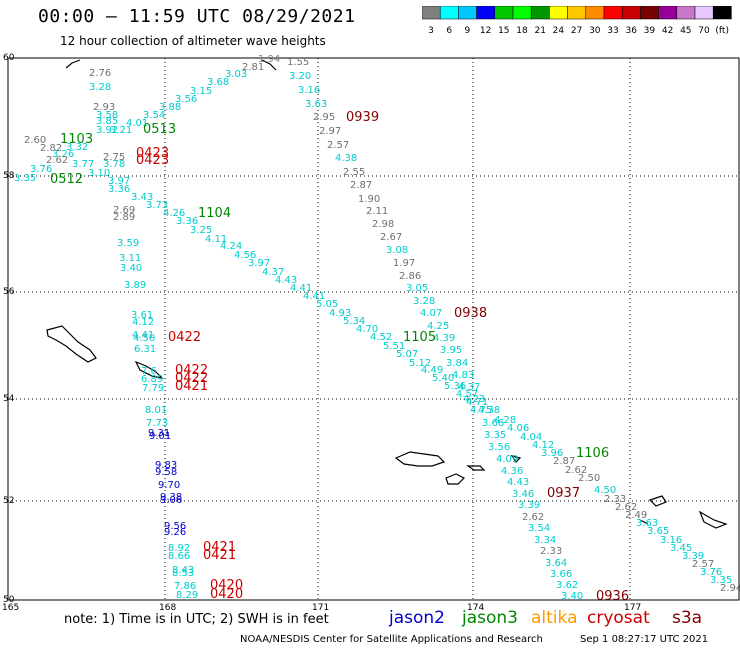  What do you see at coordinates (589, 478) in the screenshot?
I see `wave-height-value: 2.50` at bounding box center [589, 478].